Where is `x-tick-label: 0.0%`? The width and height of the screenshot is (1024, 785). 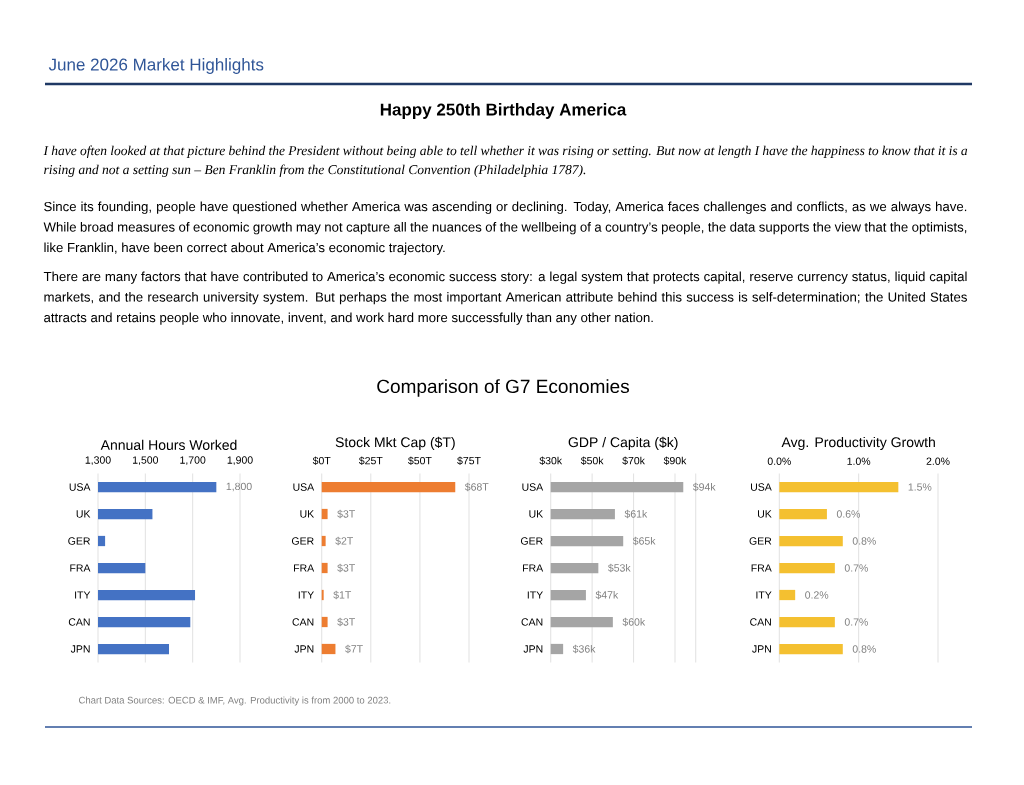 x-tick-label: 0.0% is located at coordinates (779, 461).